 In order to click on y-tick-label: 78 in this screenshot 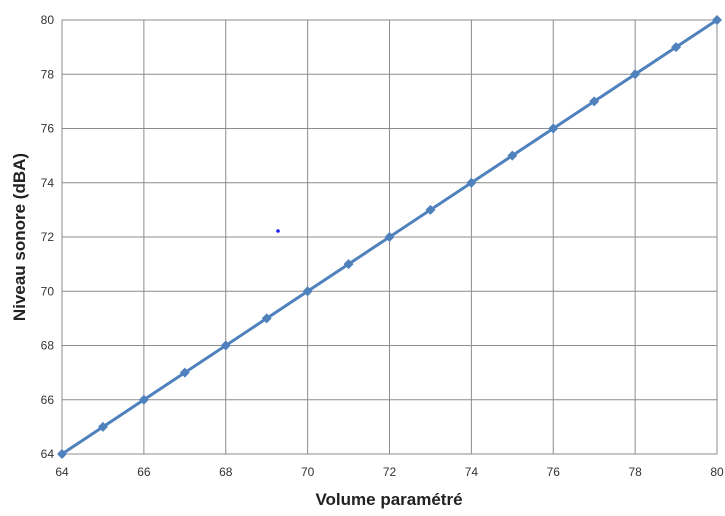, I will do `click(48, 74)`.